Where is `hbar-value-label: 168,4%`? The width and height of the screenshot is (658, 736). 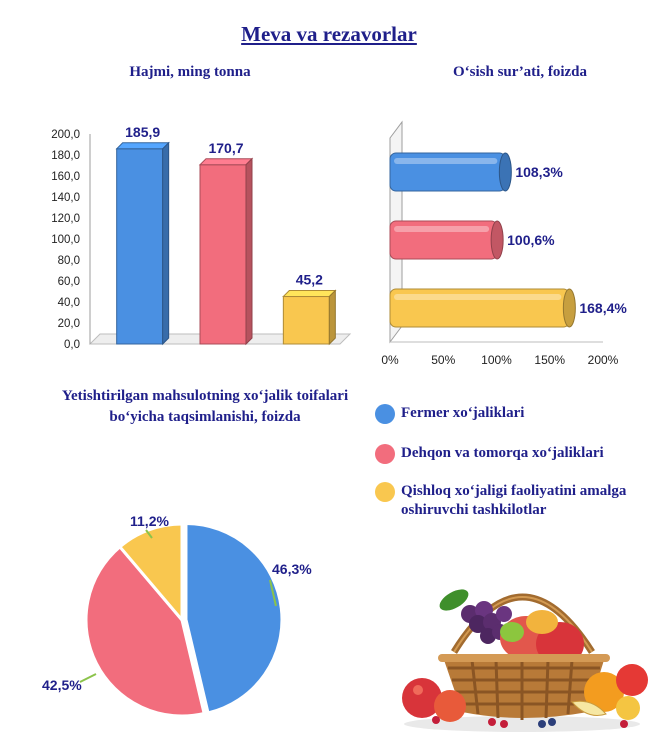
hbar-value-label: 168,4% is located at coordinates (603, 308).